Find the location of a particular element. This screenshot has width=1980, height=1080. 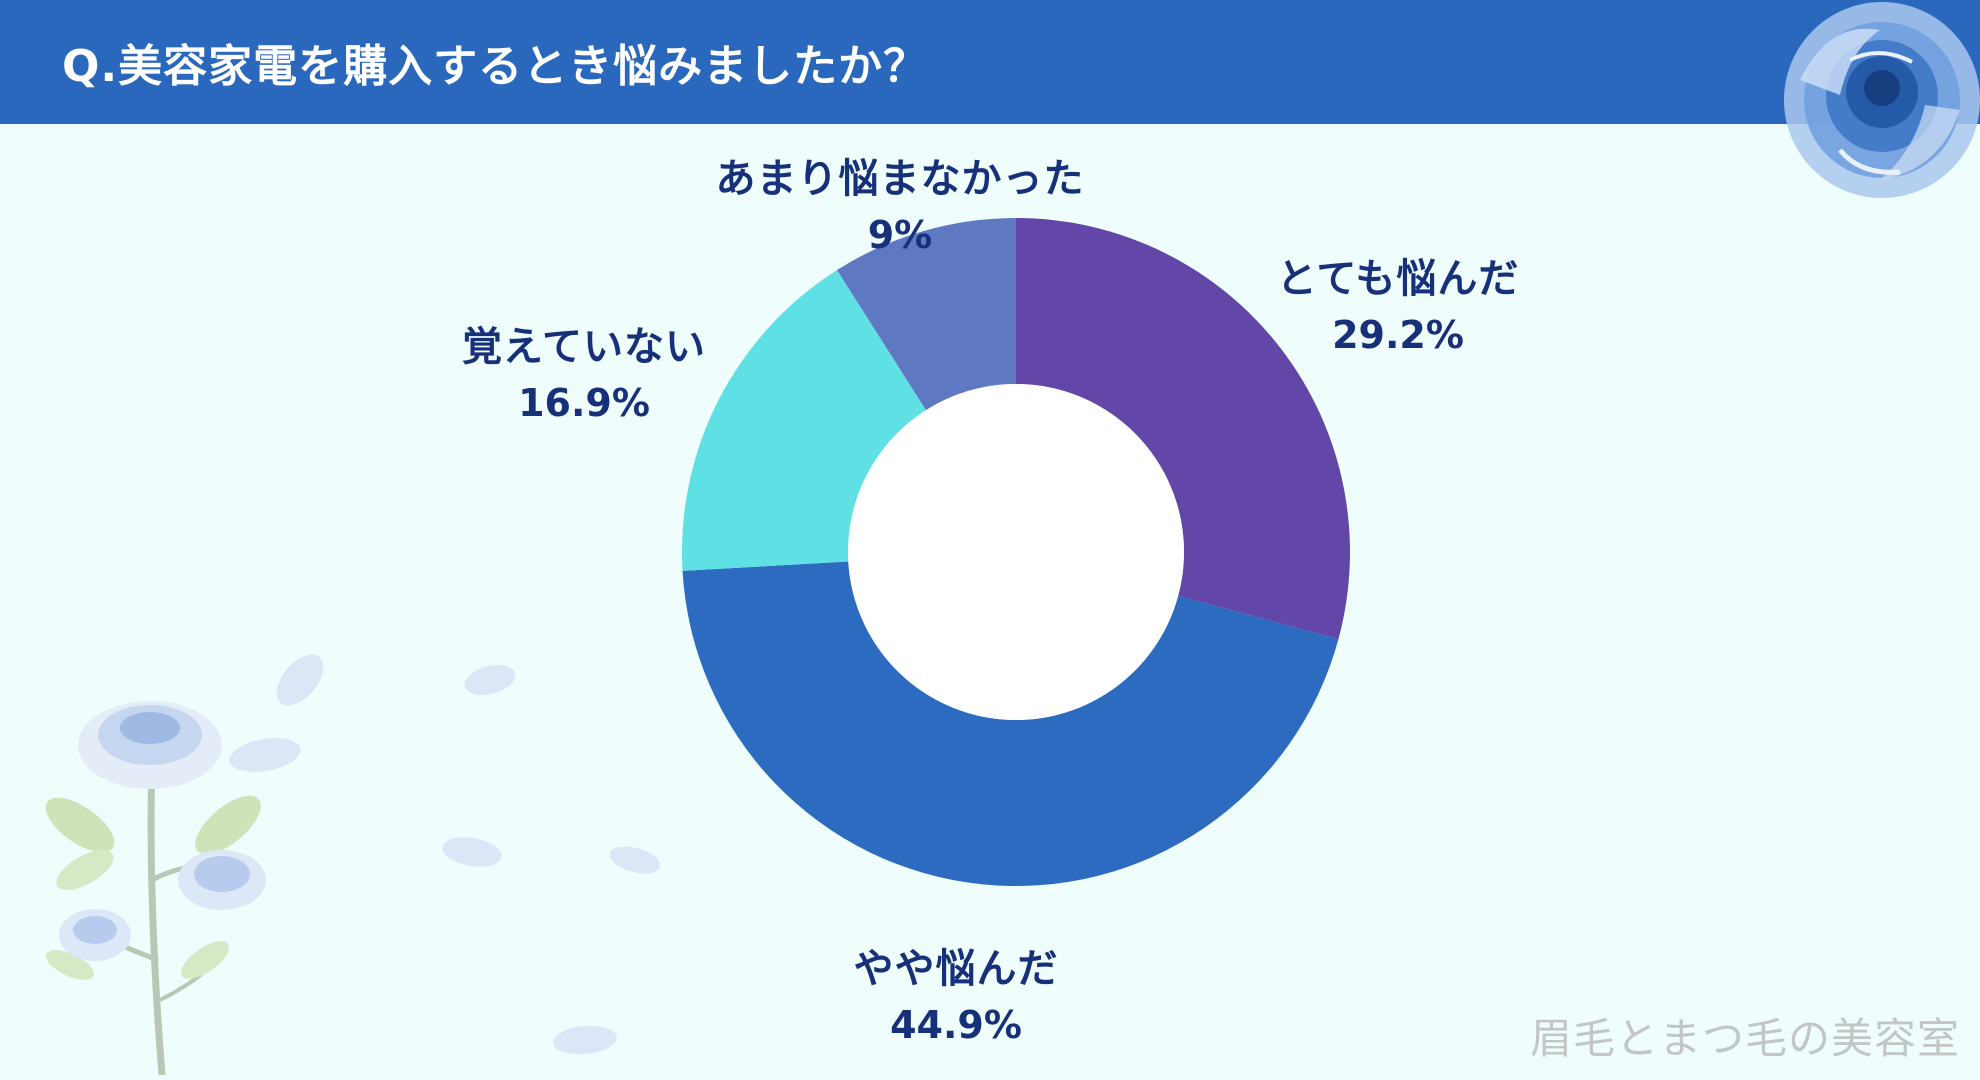

slice-label-value: 29.2% is located at coordinates (1398, 335).